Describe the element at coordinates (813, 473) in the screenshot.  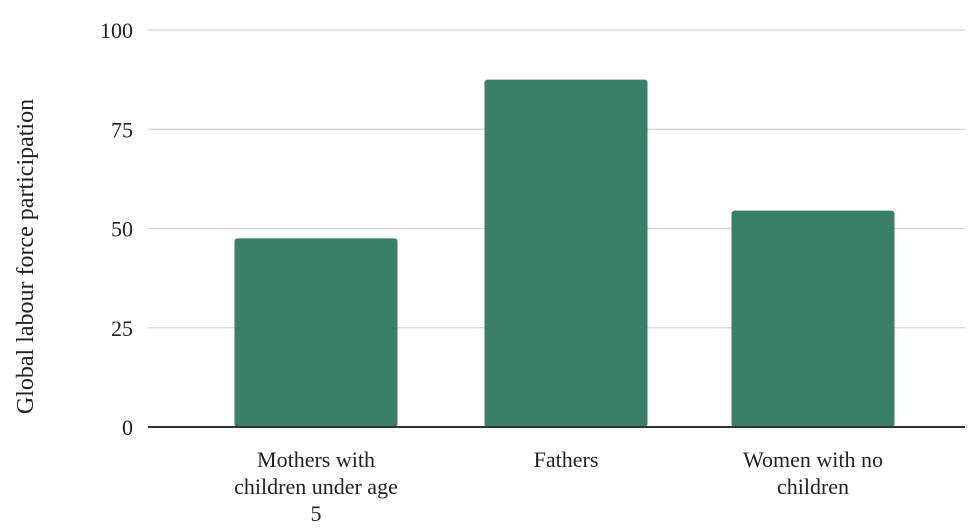
I see `x-tick-label: Women with no children` at that location.